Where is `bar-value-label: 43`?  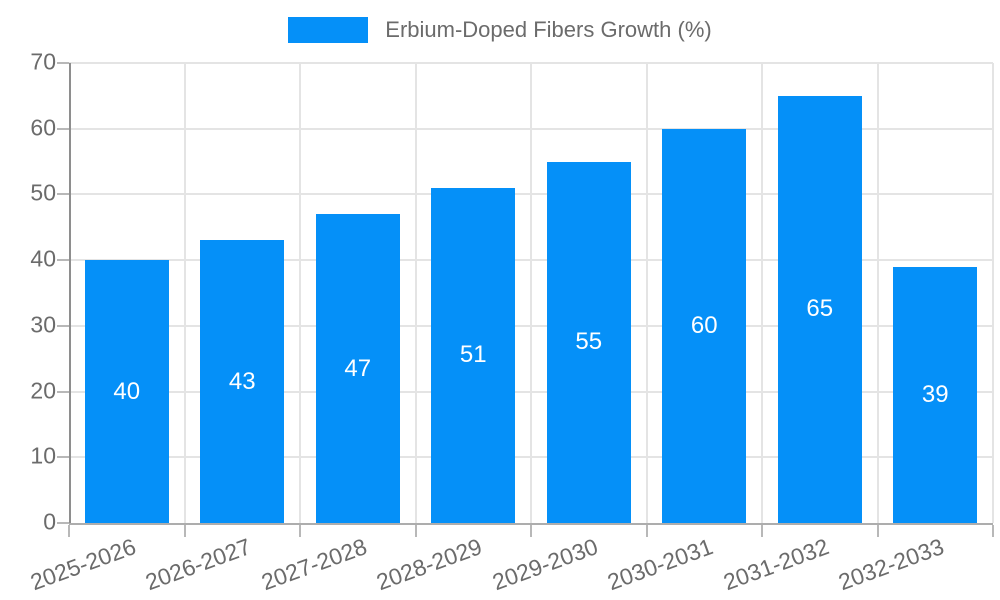
bar-value-label: 43 is located at coordinates (242, 381).